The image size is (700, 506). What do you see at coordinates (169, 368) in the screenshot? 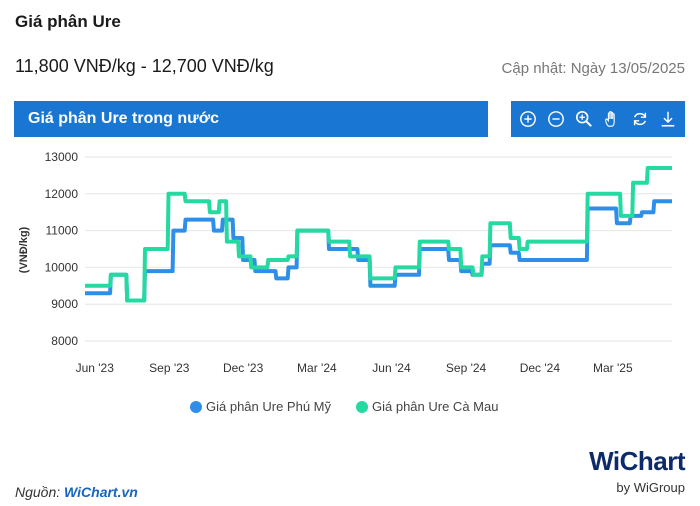
I see `x-tick-label: Sep '23` at bounding box center [169, 368].